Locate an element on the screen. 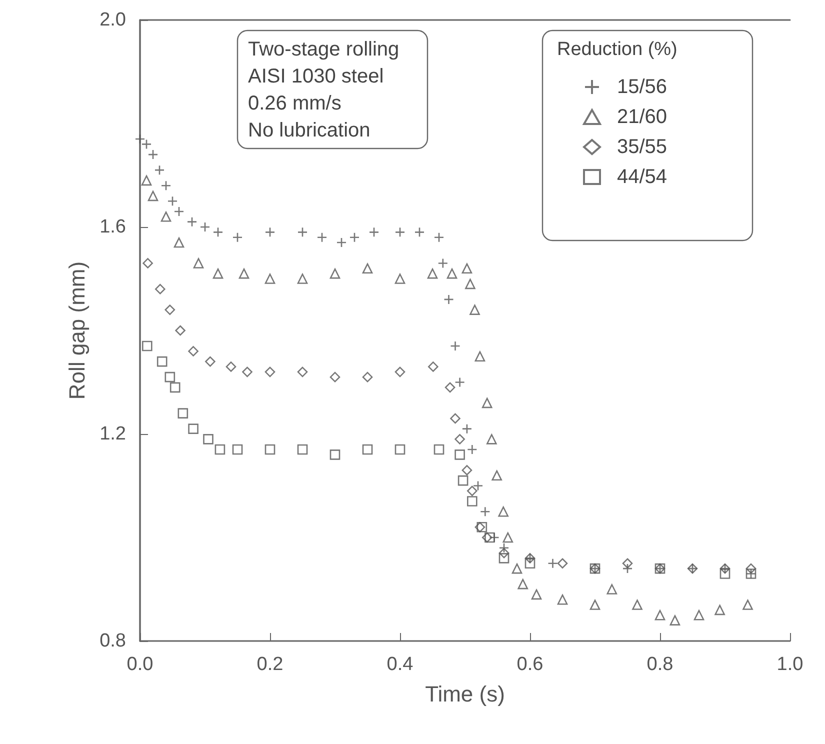  x-tick-label: 0.6 is located at coordinates (530, 664).